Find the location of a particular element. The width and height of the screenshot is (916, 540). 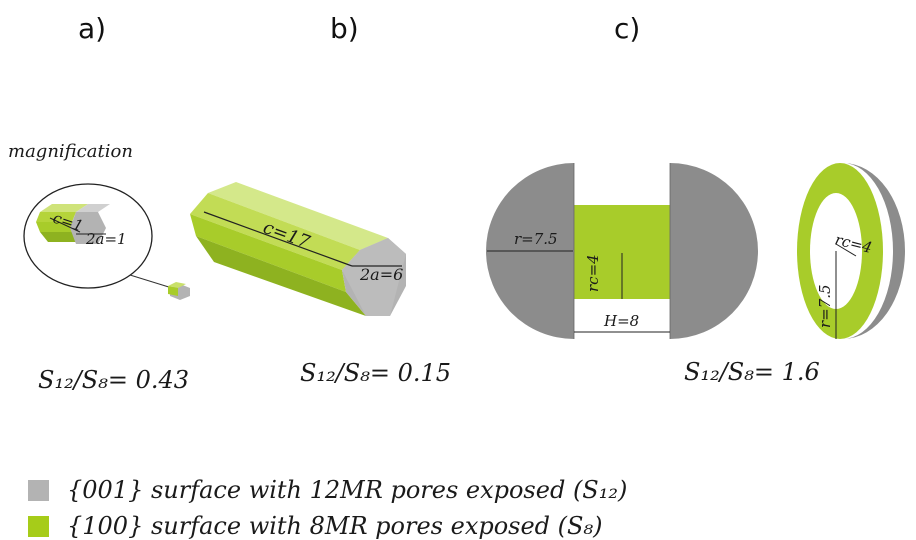

a-ratio-text: S₁₂/S₈= 0.43 is located at coordinates (113, 380).